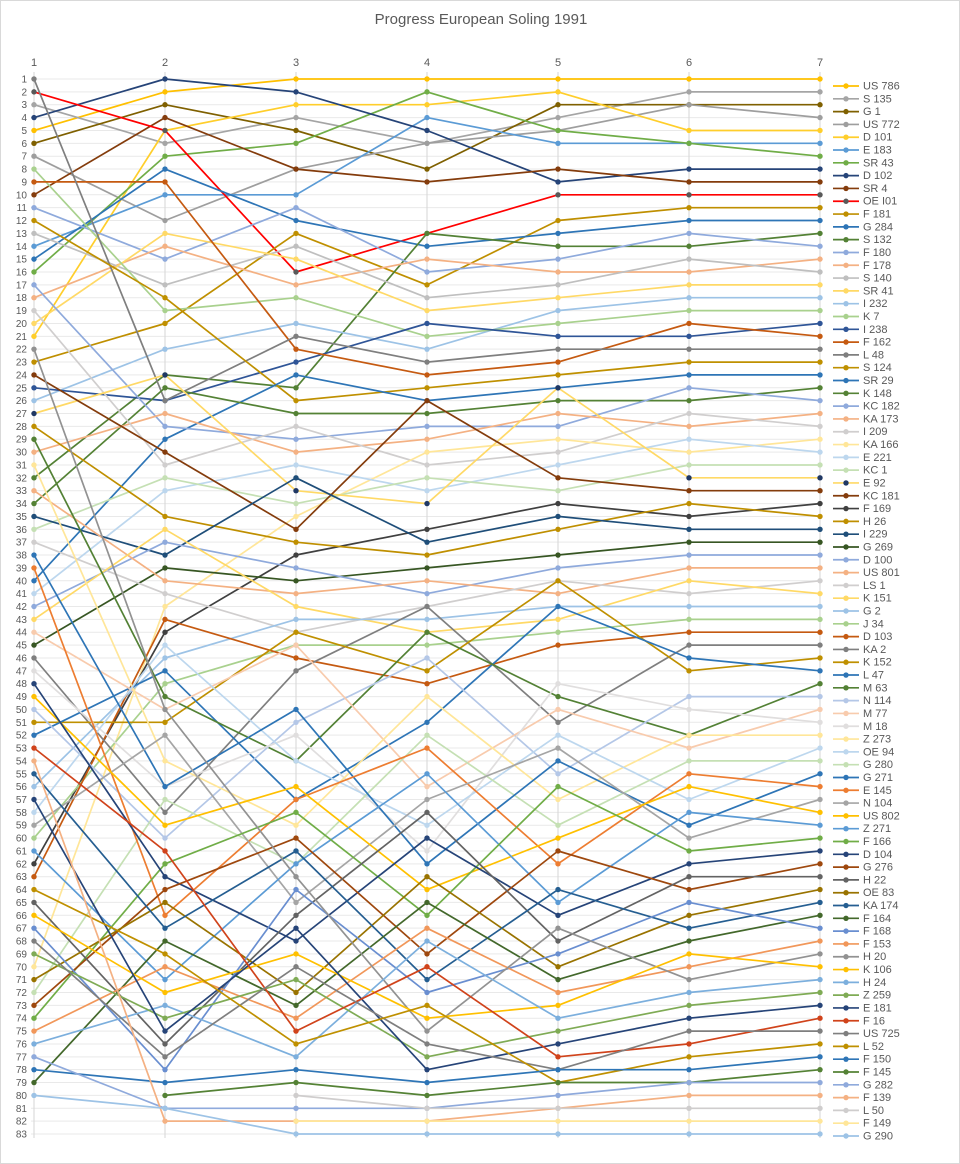  I want to click on legend-label: US 772, so click(881, 125).